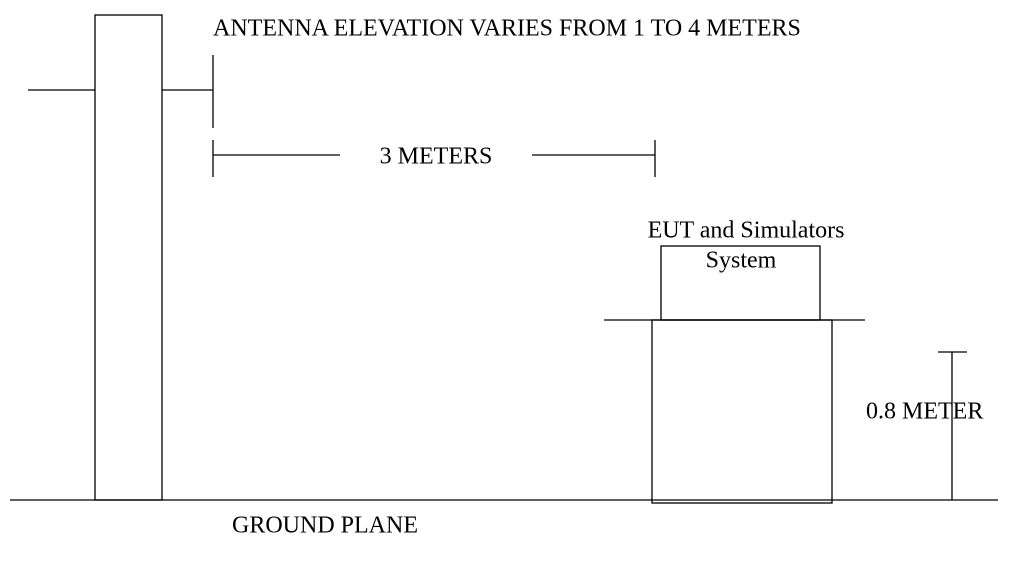 This screenshot has width=1032, height=564. I want to click on table, so click(742, 411).